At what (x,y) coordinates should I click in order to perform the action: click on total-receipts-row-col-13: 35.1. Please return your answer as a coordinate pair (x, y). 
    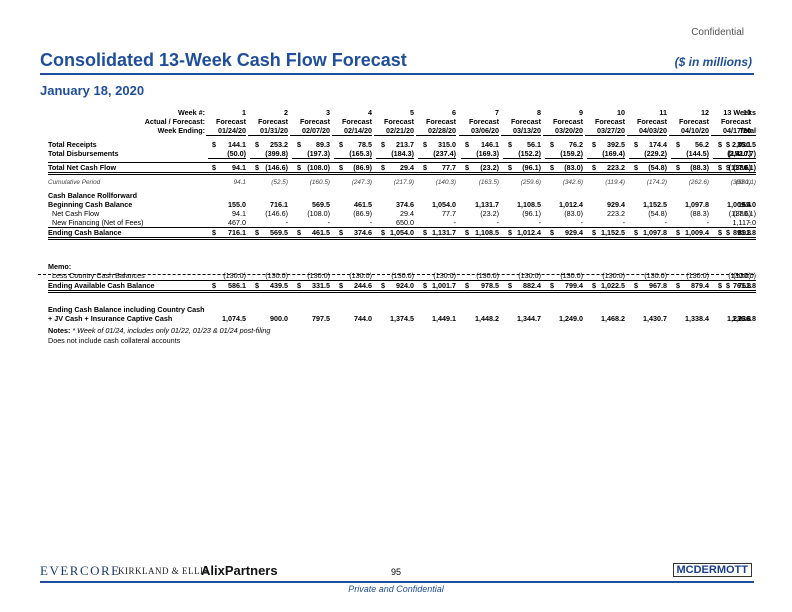
    Looking at the image, I should click on (744, 144).